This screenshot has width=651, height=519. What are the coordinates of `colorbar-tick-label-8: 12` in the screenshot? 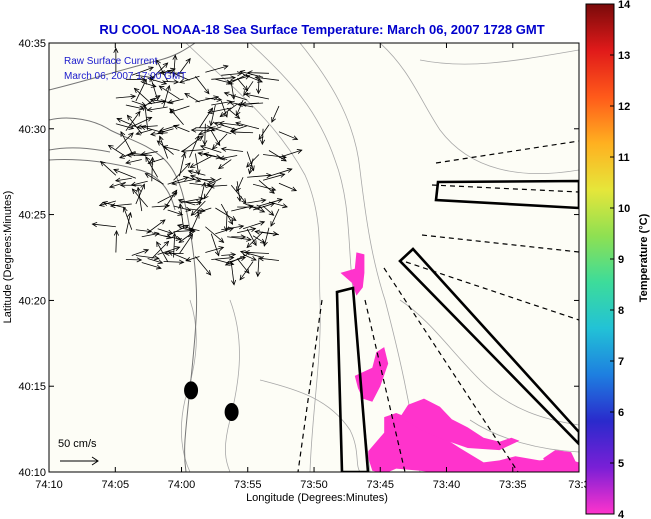 It's located at (624, 107).